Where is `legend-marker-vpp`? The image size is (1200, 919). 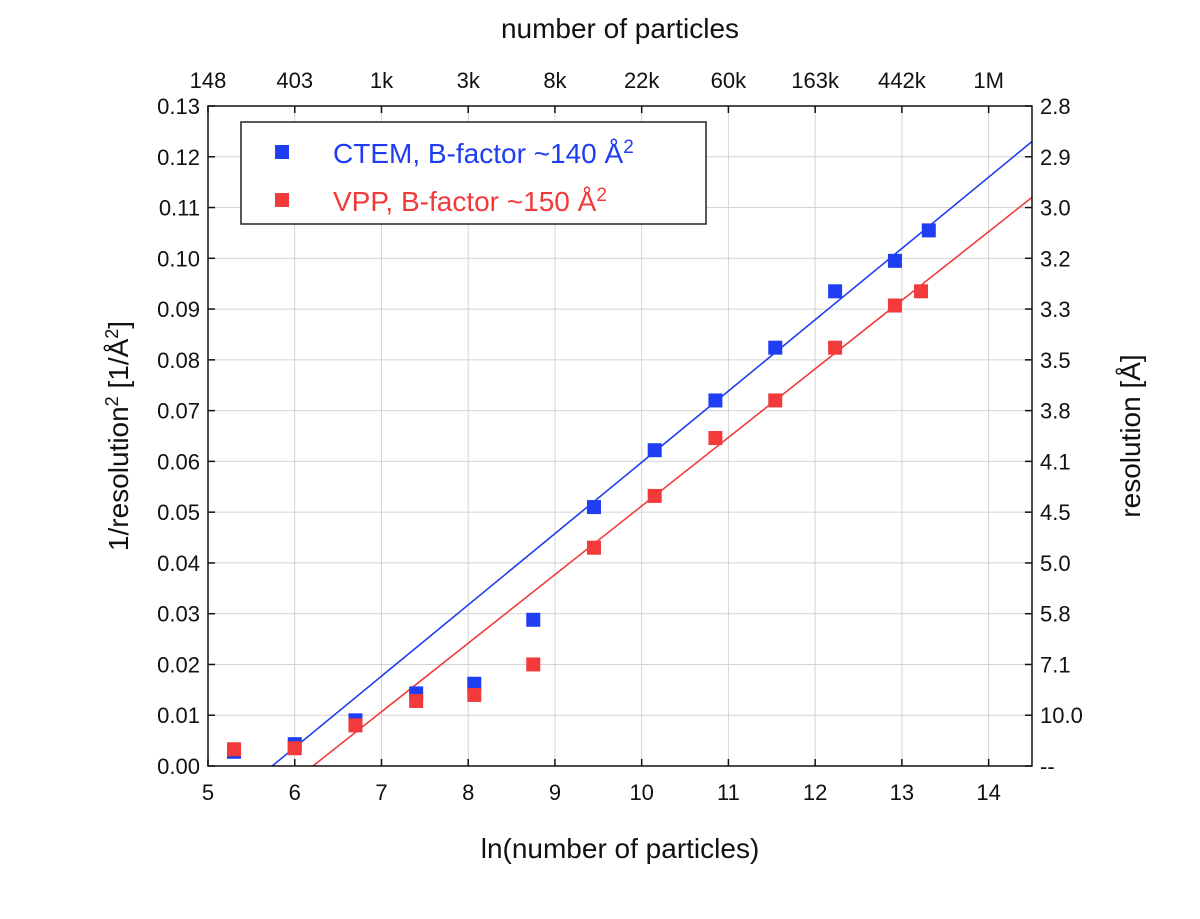
legend-marker-vpp is located at coordinates (282, 200).